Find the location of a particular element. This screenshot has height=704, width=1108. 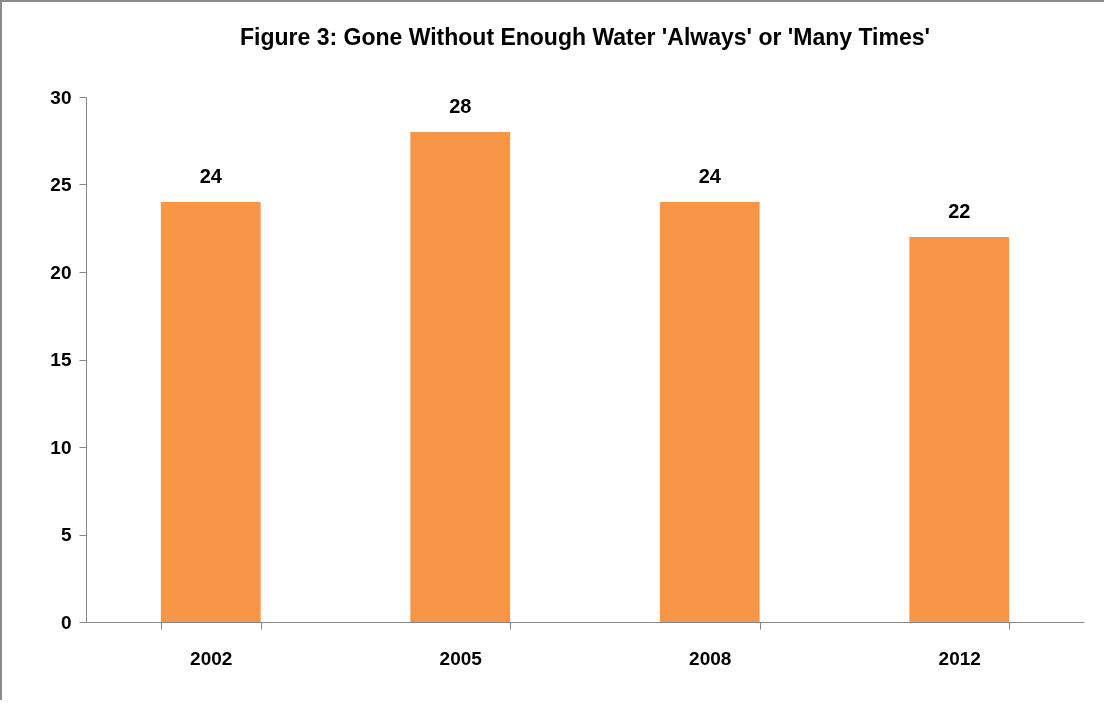

data-label: 28 is located at coordinates (460, 106).